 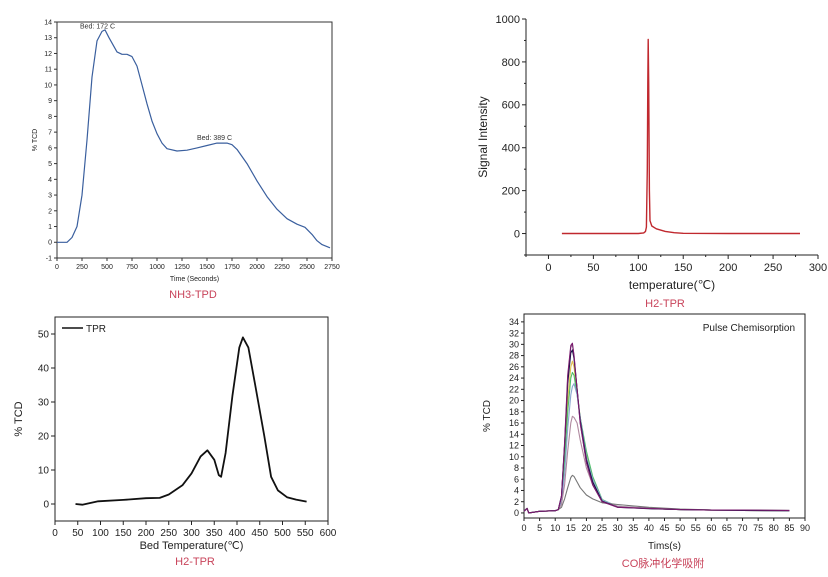 What do you see at coordinates (44, 335) in the screenshot?
I see `y-tick-label: 50` at bounding box center [44, 335].